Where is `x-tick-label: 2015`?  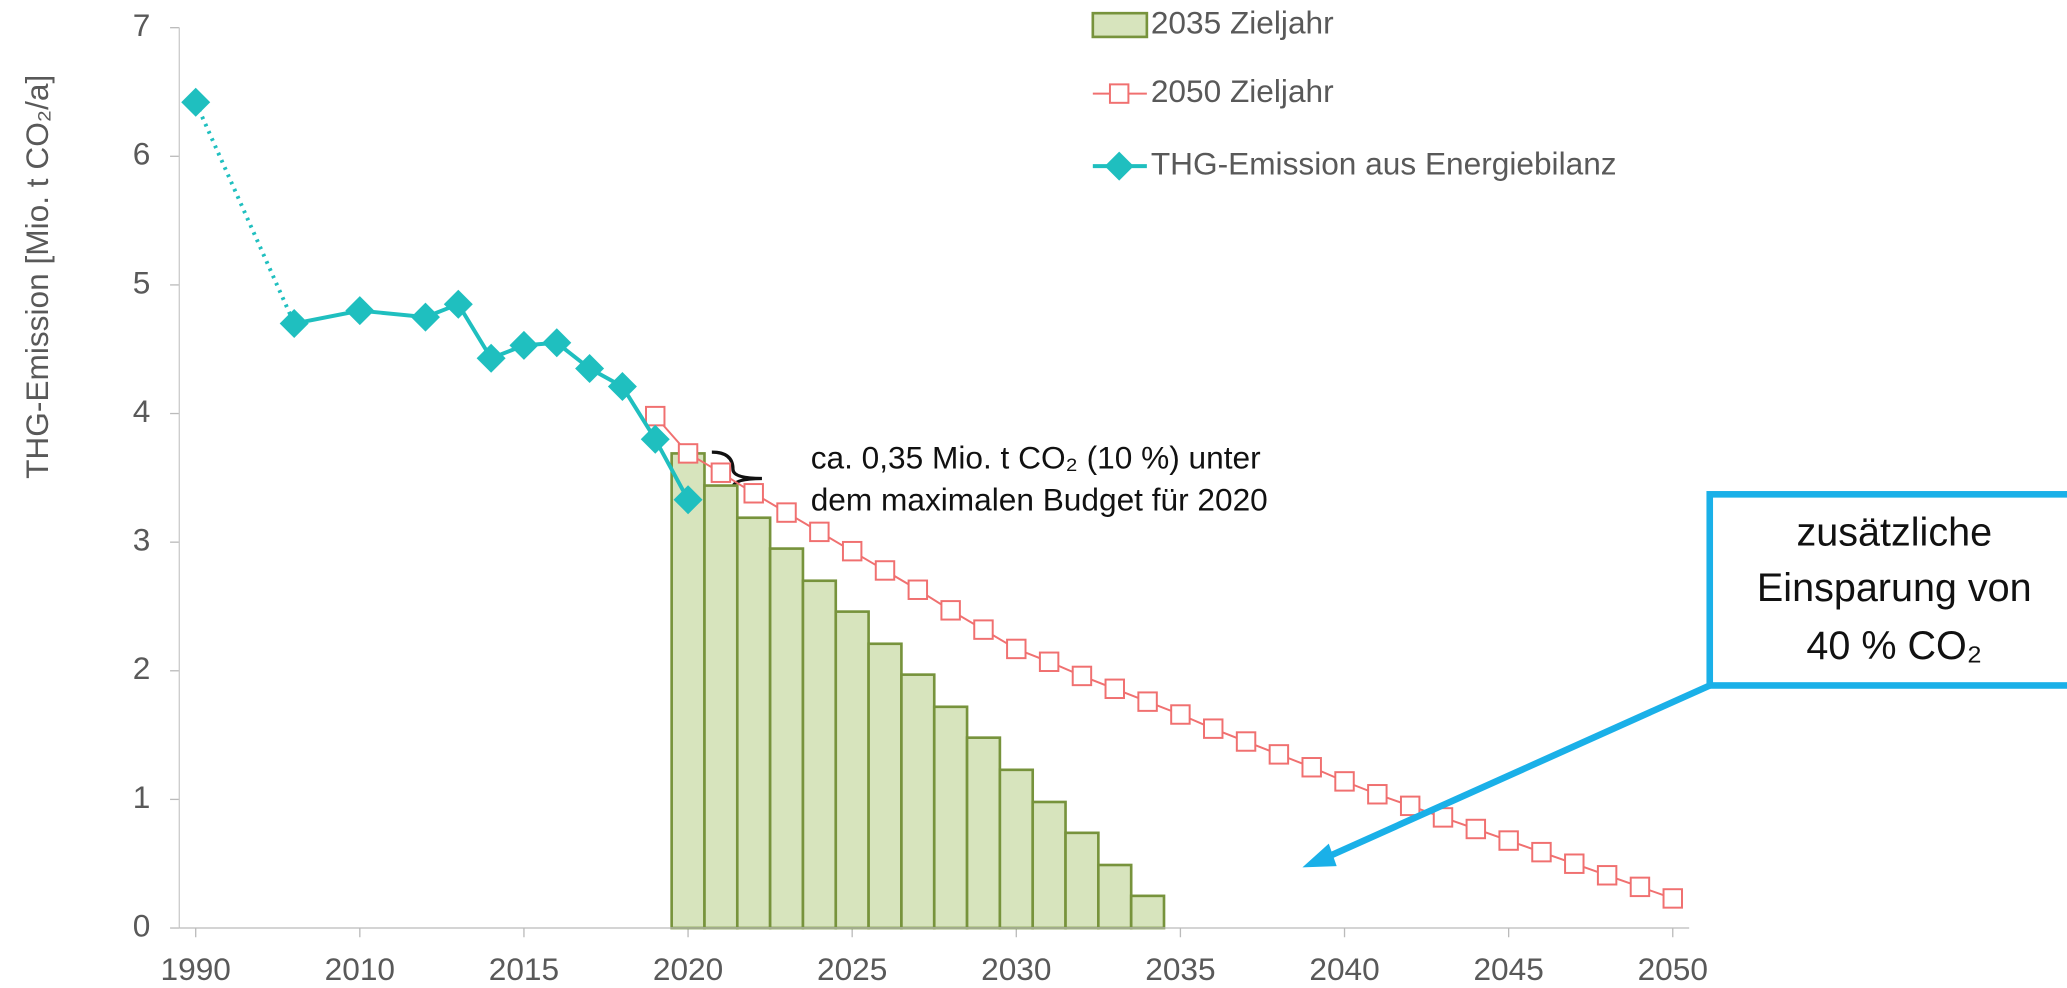
x-tick-label: 2015 is located at coordinates (524, 969).